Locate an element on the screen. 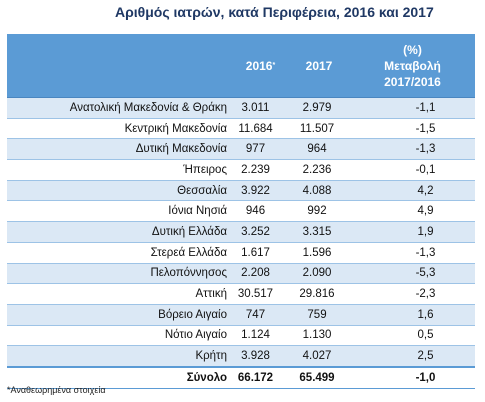 This screenshot has height=402, width=485. table-row: Θεσσαλία 3.922 4.088 4,2 is located at coordinates (241, 190).